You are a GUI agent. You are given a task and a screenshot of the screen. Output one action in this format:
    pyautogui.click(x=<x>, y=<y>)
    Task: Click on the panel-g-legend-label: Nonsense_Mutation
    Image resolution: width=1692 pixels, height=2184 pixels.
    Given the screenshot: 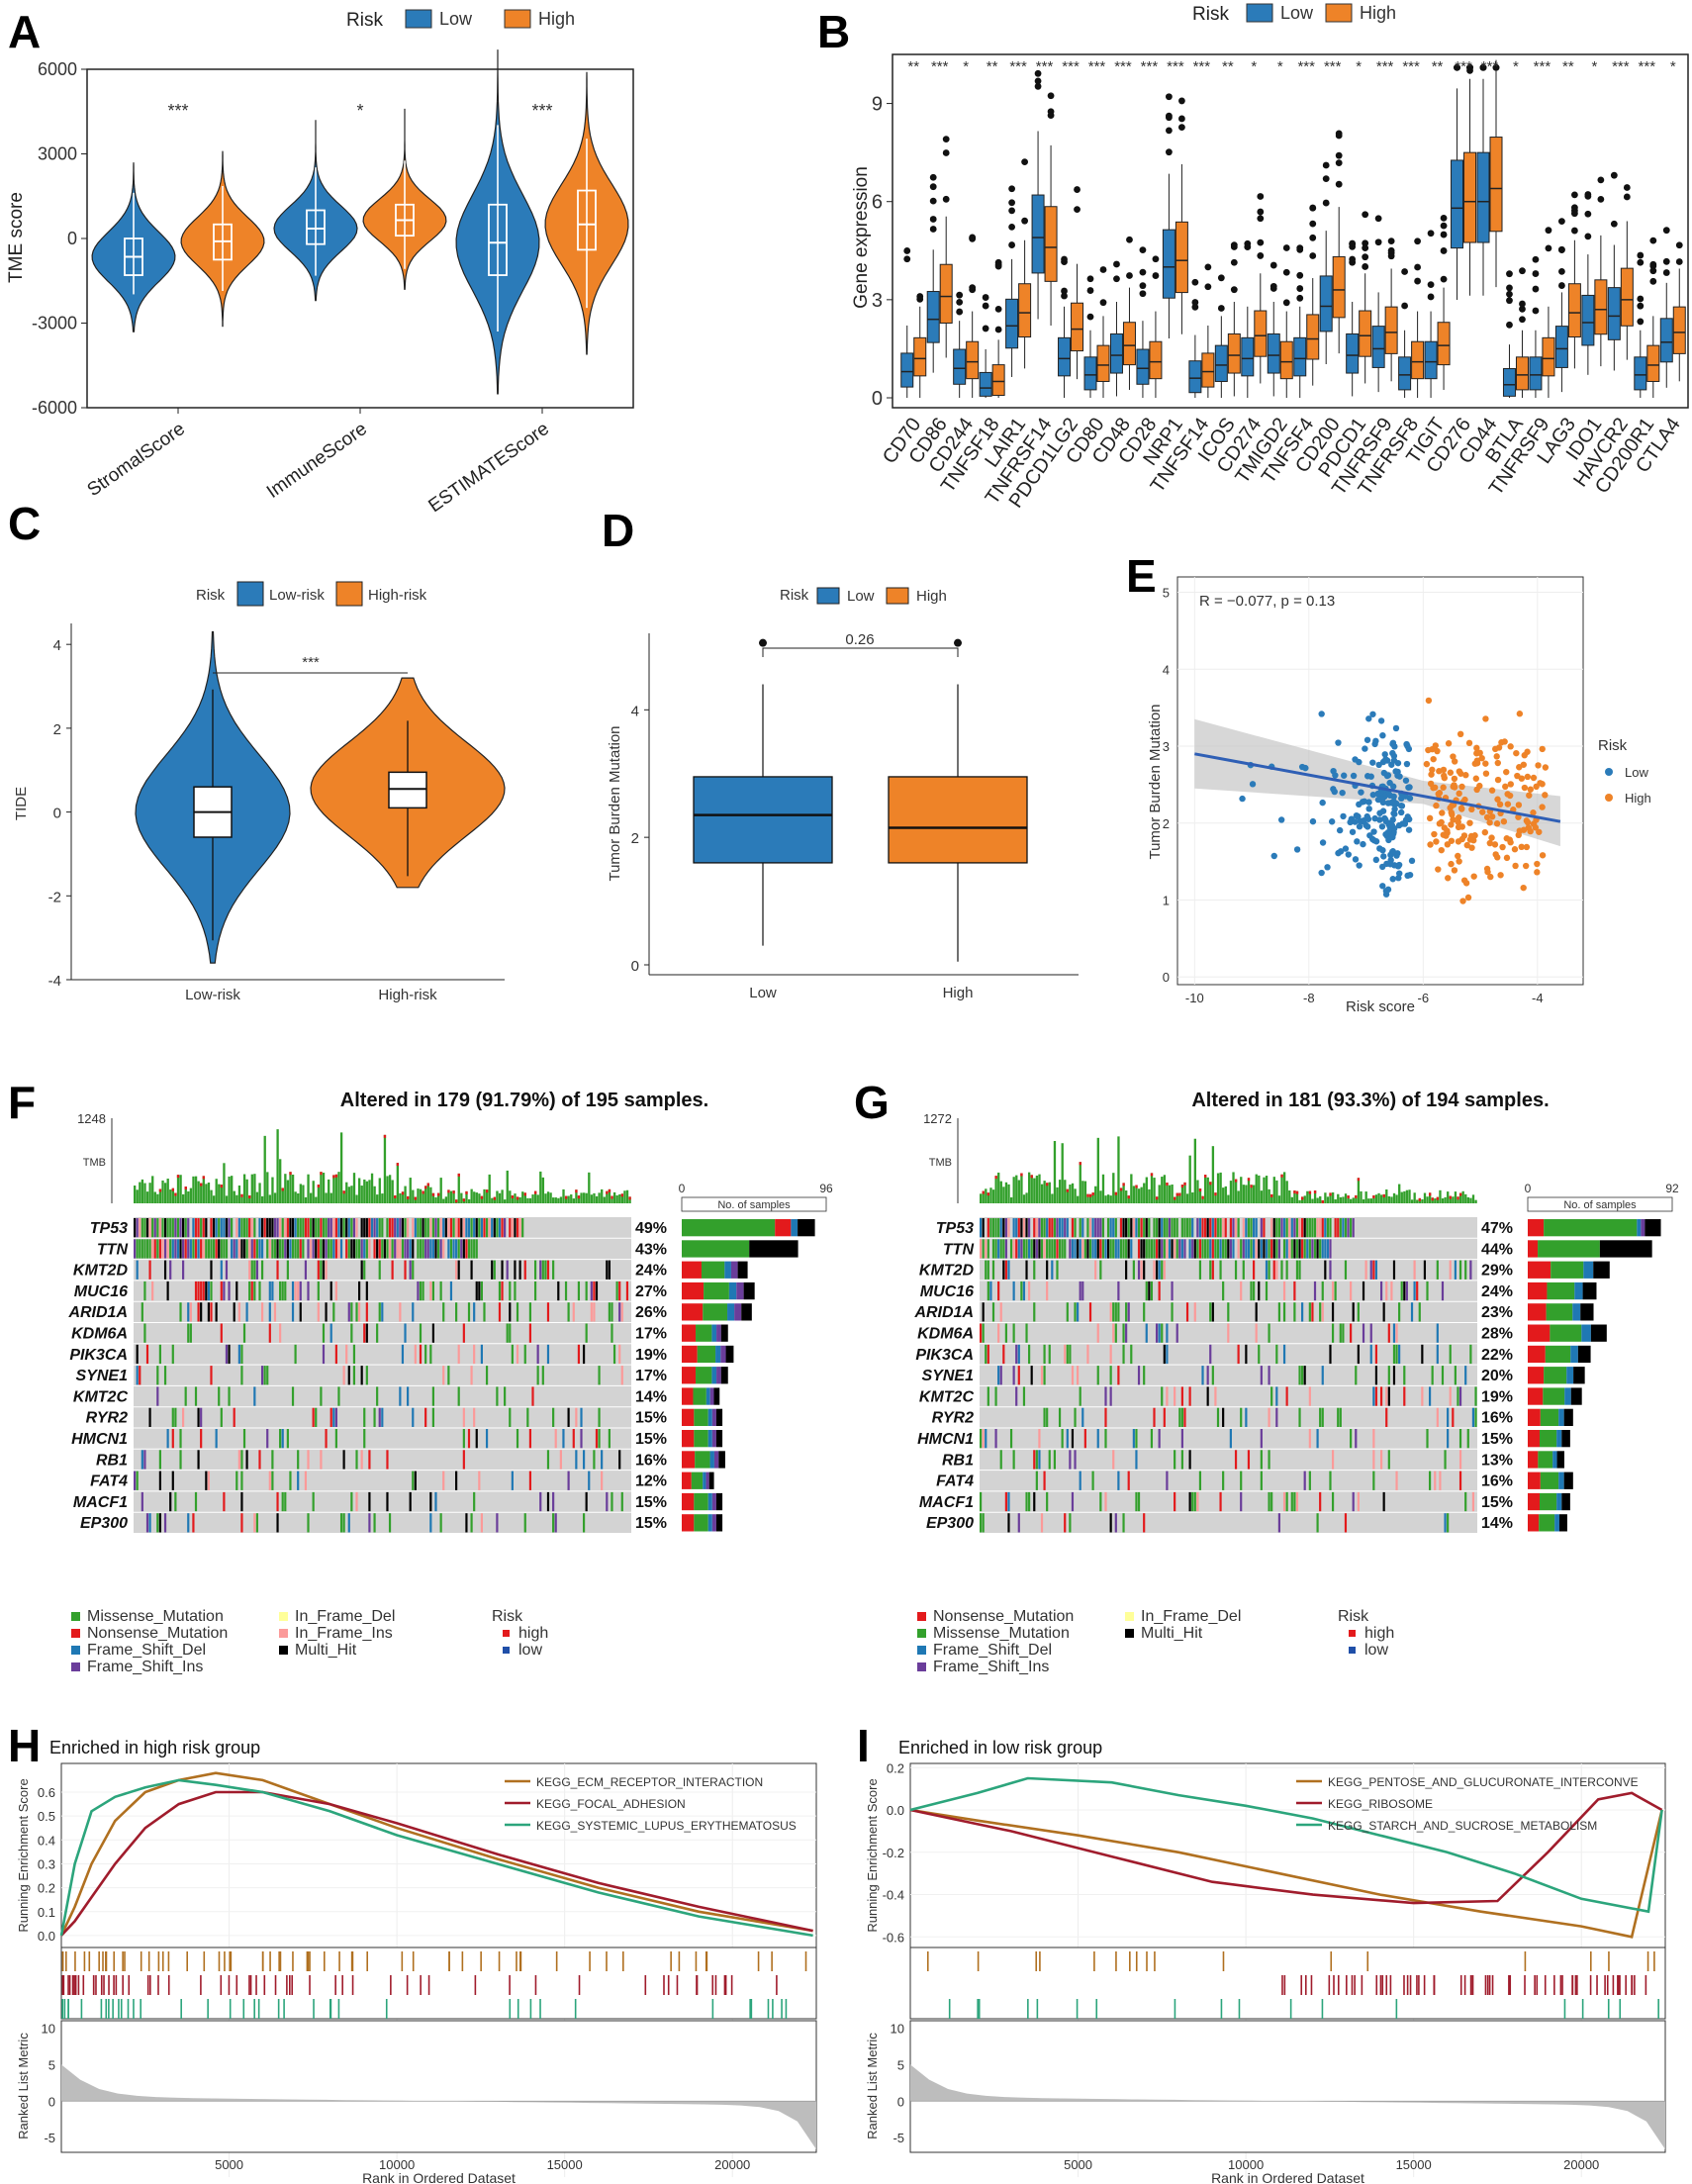 What is the action you would take?
    pyautogui.click(x=1003, y=1616)
    